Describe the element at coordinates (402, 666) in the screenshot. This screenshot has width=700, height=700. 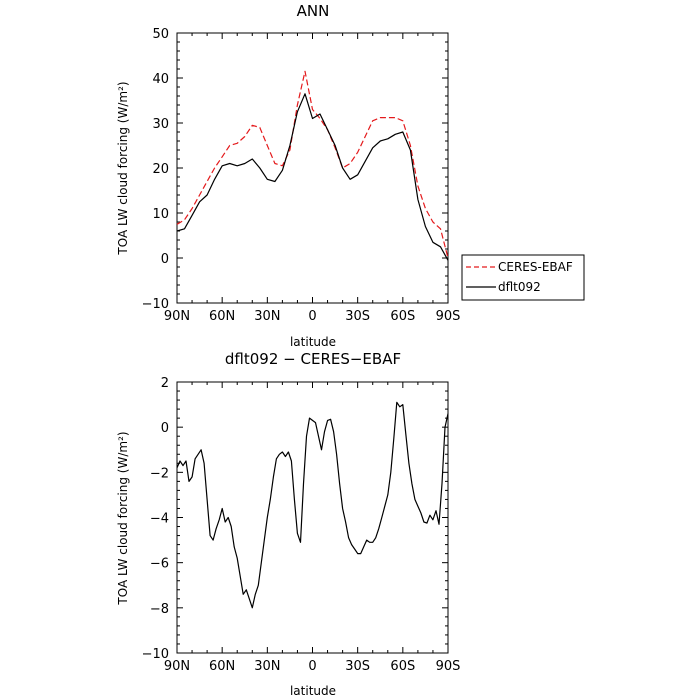
I see `bottom-x-tick-label: 60S` at that location.